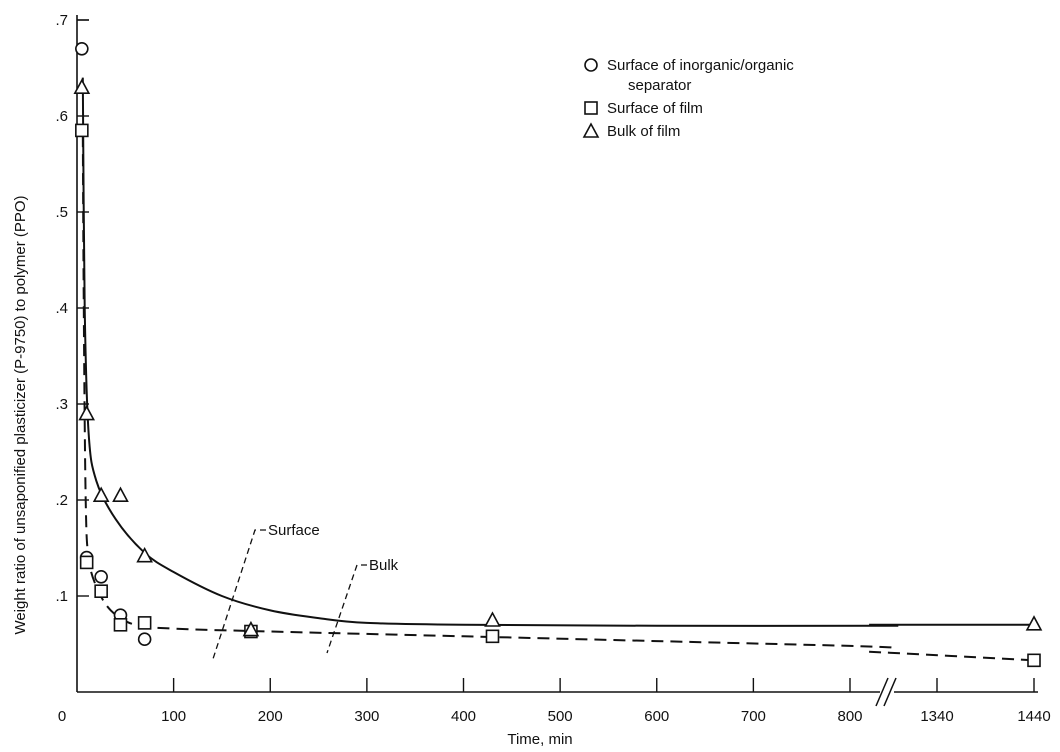  What do you see at coordinates (366, 716) in the screenshot?
I see `x-tick-label: 300` at bounding box center [366, 716].